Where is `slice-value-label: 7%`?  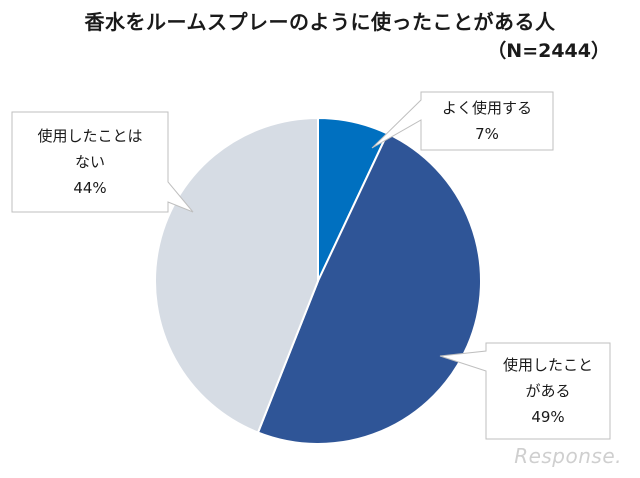
slice-value-label: 7% is located at coordinates (487, 134).